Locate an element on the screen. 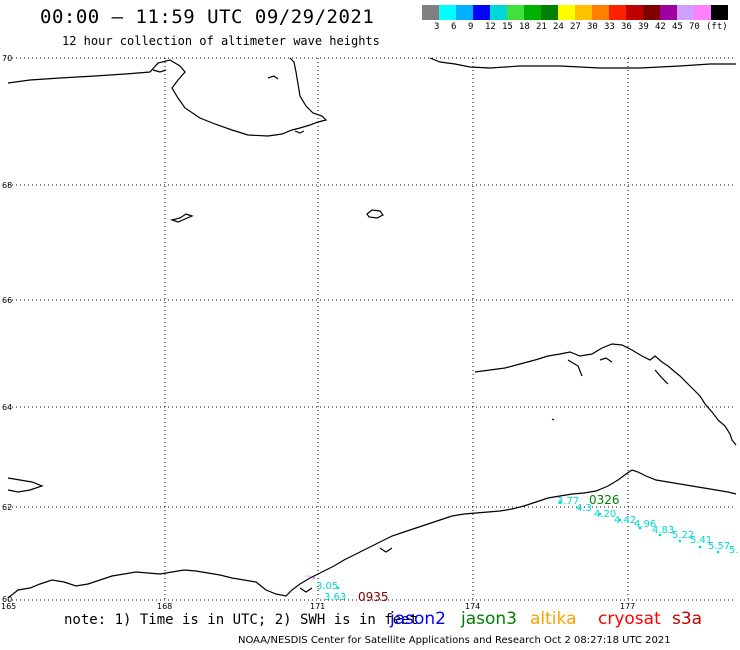 Image resolution: width=740 pixels, height=650 pixels. legend-tick-label: 45 is located at coordinates (677, 27).